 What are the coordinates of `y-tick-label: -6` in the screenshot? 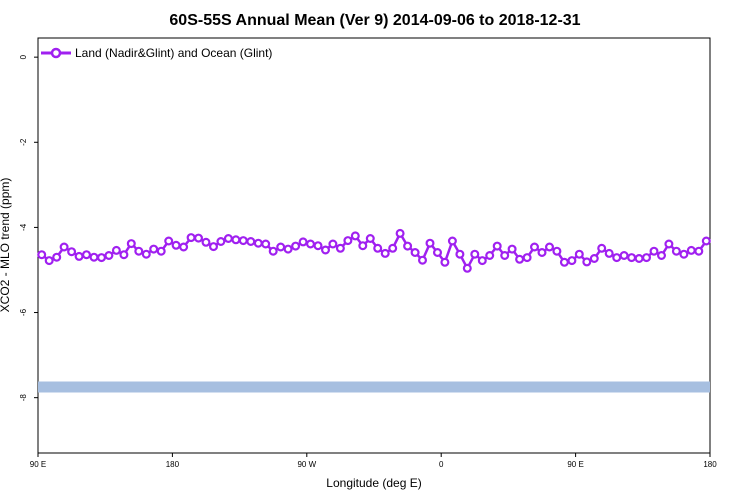 It's located at (23, 312).